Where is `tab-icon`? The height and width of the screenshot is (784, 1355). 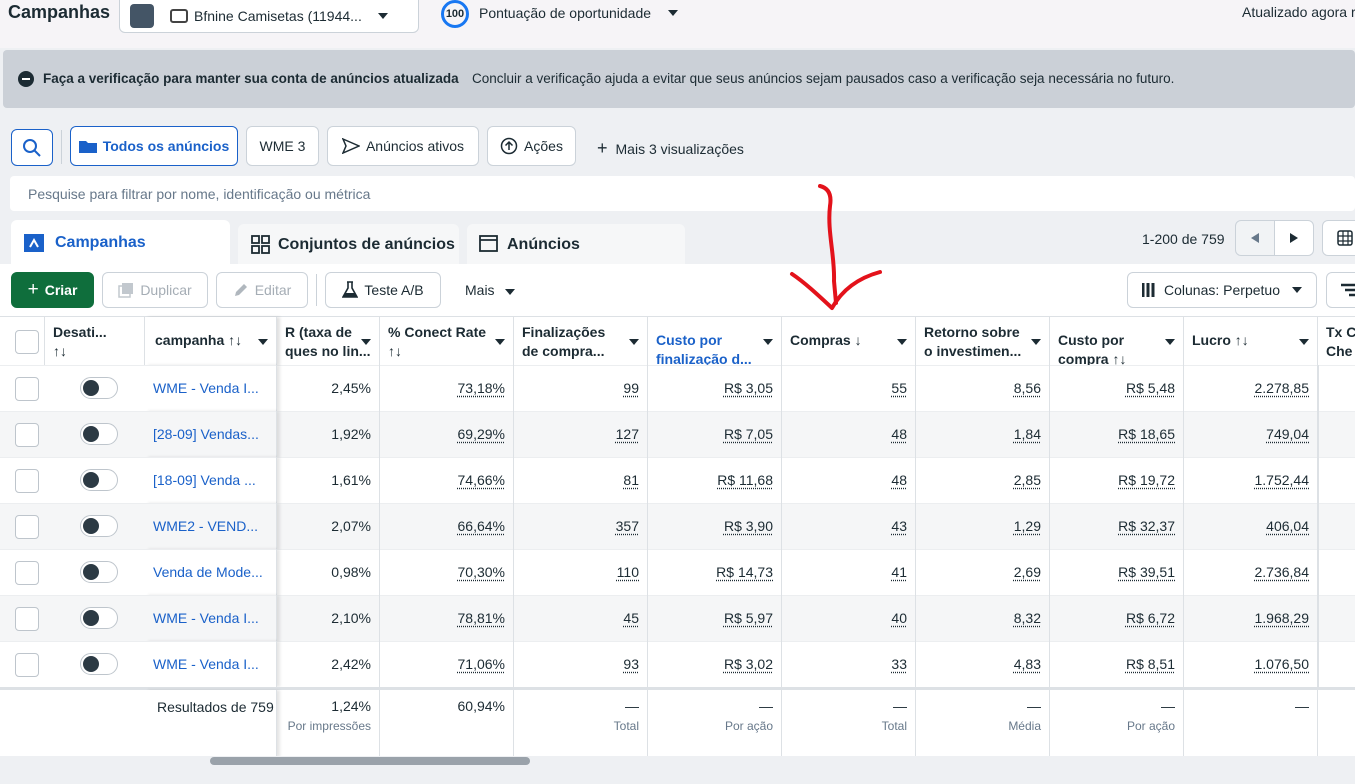 tab-icon is located at coordinates (488, 243).